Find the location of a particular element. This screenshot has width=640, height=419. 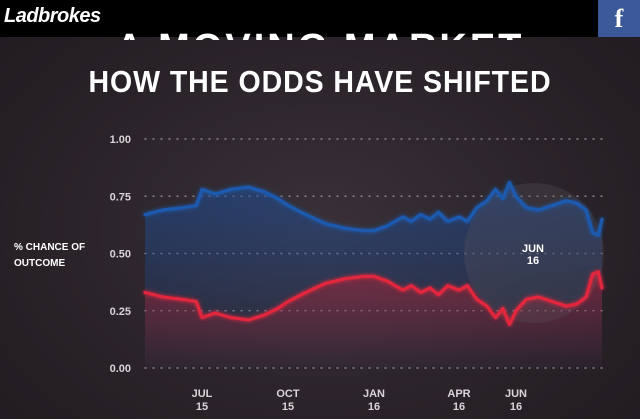

highlight-label-year: 16 is located at coordinates (533, 261).